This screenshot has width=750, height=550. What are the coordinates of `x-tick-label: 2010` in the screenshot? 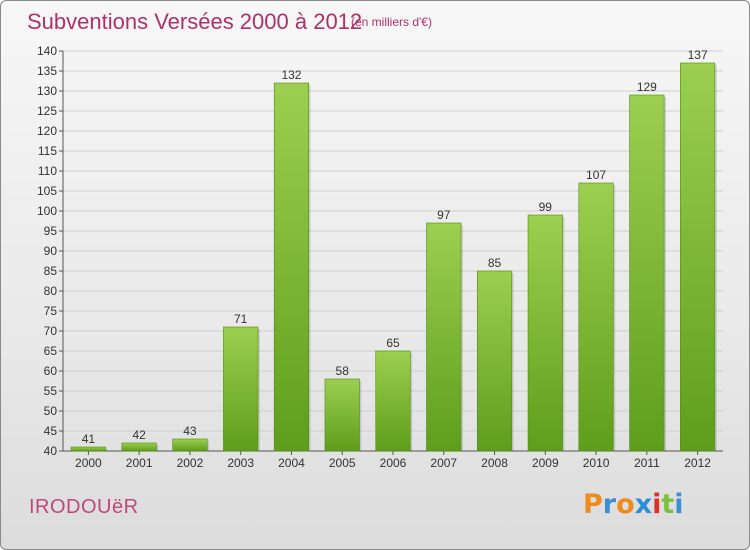 It's located at (596, 463).